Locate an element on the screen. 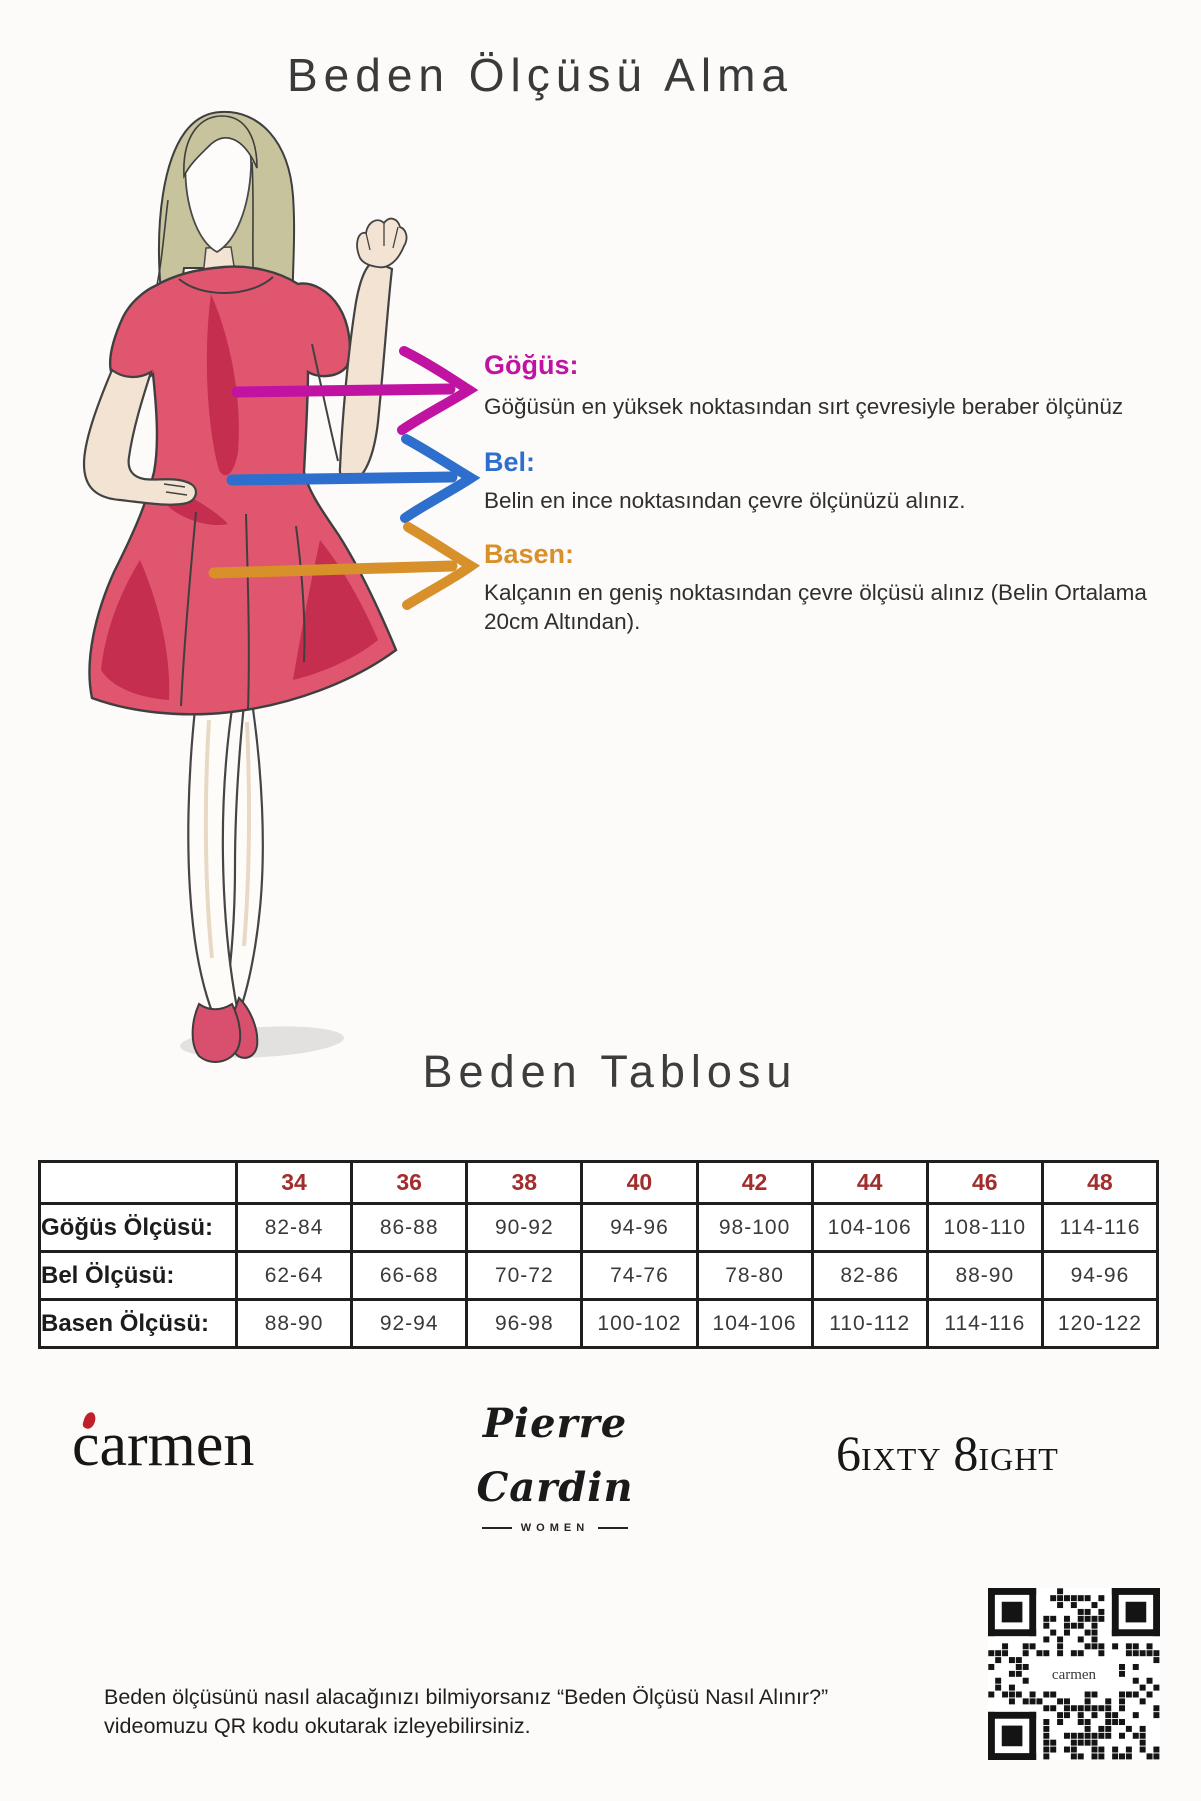  size-table-header-row: 34 36 38 40 42 44 46 48 is located at coordinates (599, 1182).